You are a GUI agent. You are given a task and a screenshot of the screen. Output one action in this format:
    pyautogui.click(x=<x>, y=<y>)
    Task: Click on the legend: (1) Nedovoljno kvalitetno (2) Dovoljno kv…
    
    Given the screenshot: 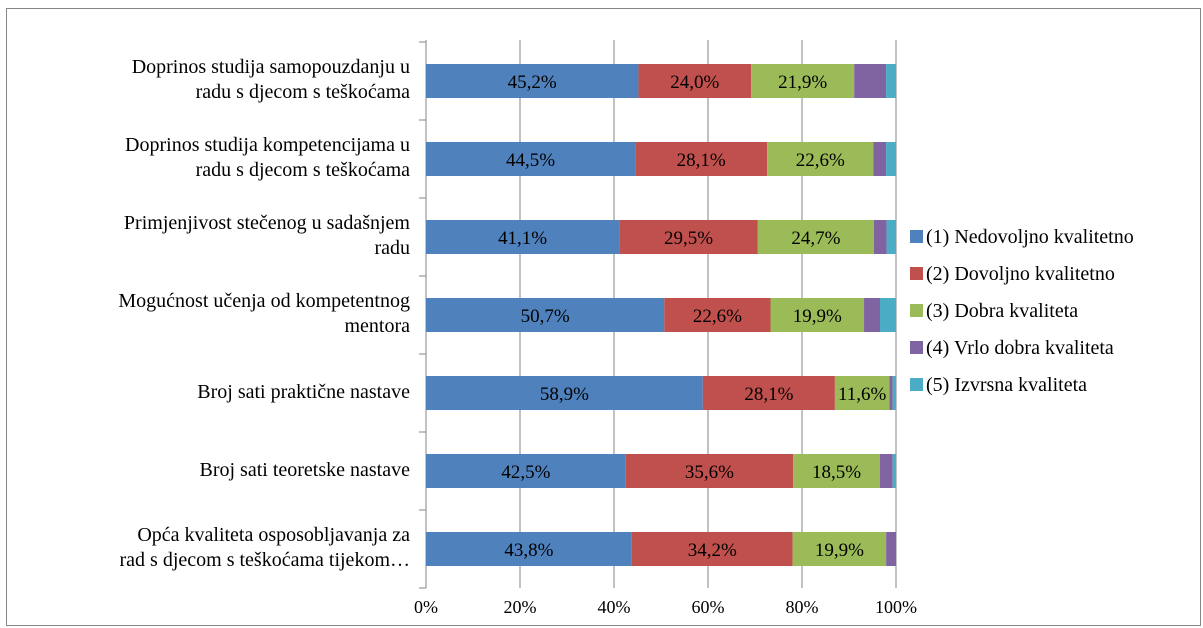 What is the action you would take?
    pyautogui.click(x=1022, y=311)
    